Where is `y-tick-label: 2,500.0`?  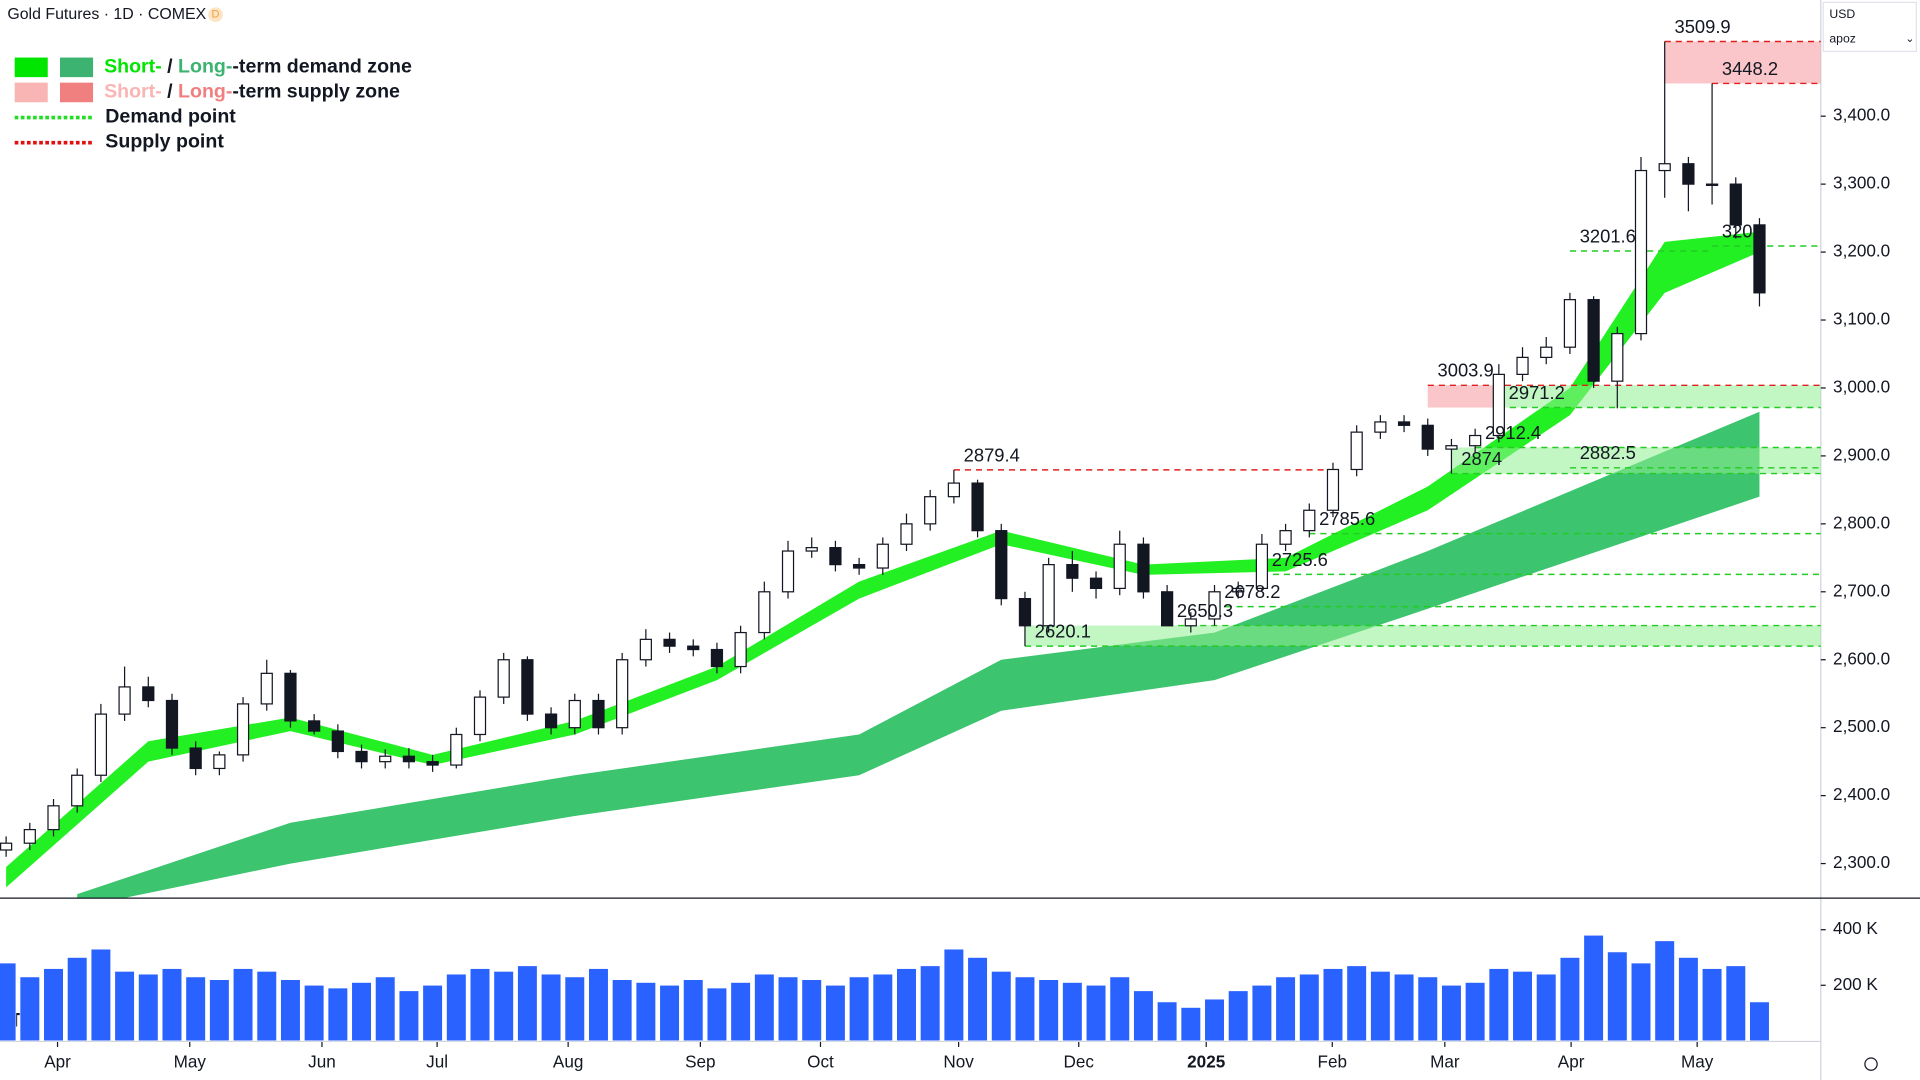
y-tick-label: 2,500.0 is located at coordinates (1861, 726).